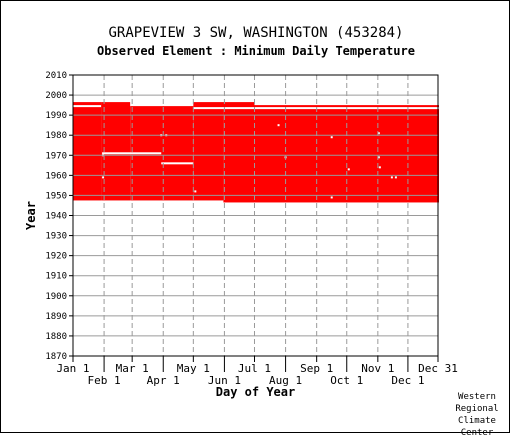 The image size is (510, 439). Describe the element at coordinates (31, 215) in the screenshot. I see `y-axis-label: Year` at that location.